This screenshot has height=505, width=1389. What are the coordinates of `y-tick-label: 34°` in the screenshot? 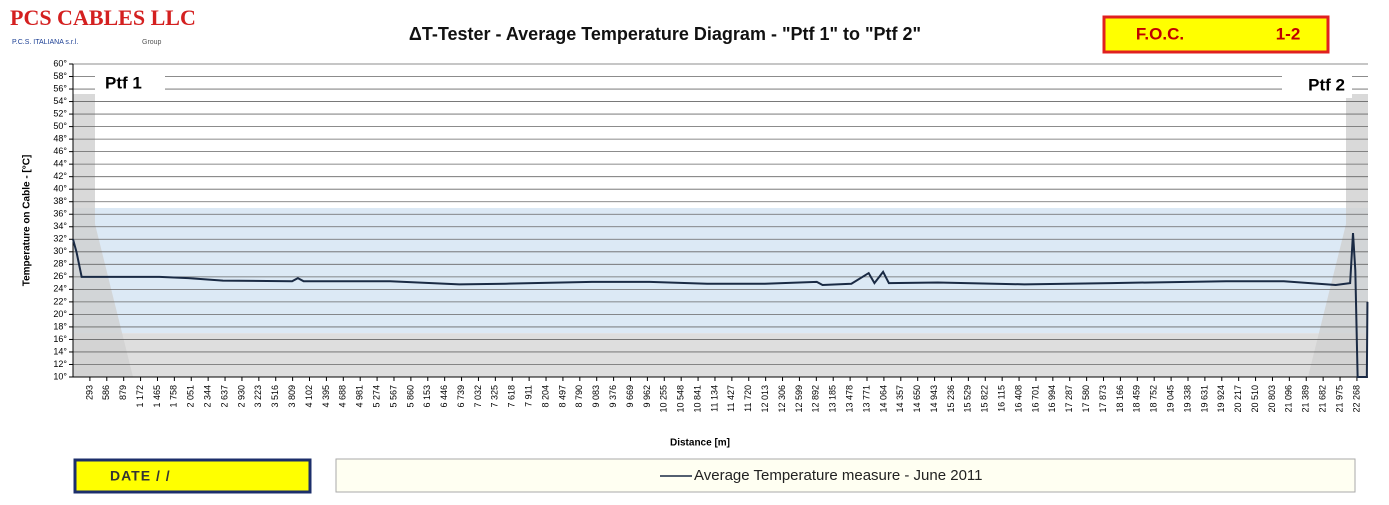 It's located at (60, 226).